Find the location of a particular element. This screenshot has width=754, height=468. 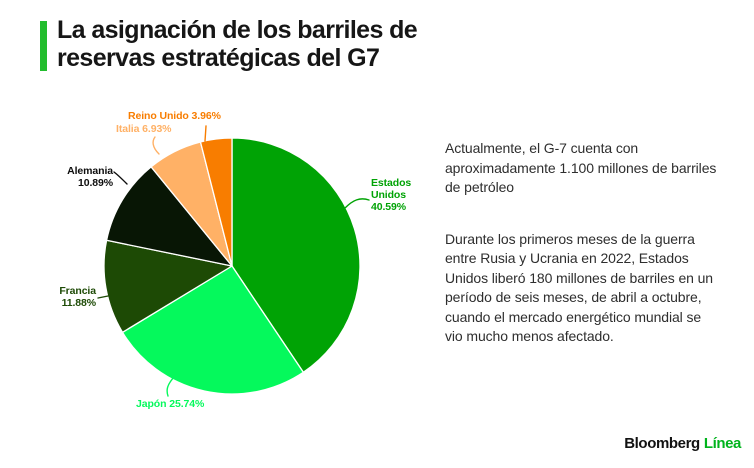

pie-slice-estados-unidos is located at coordinates (296, 255).